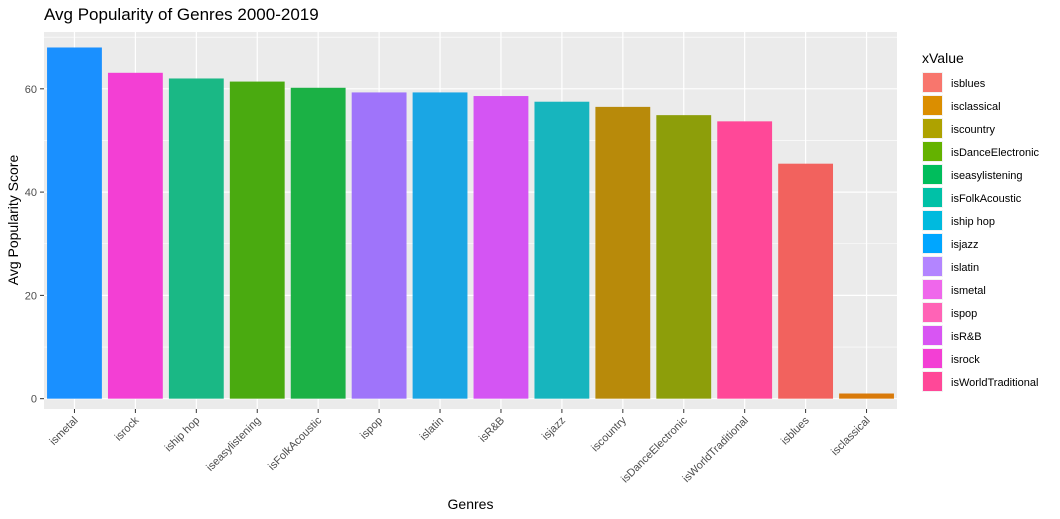 The image size is (1060, 519). What do you see at coordinates (31, 193) in the screenshot?
I see `y-tick-label: 40` at bounding box center [31, 193].